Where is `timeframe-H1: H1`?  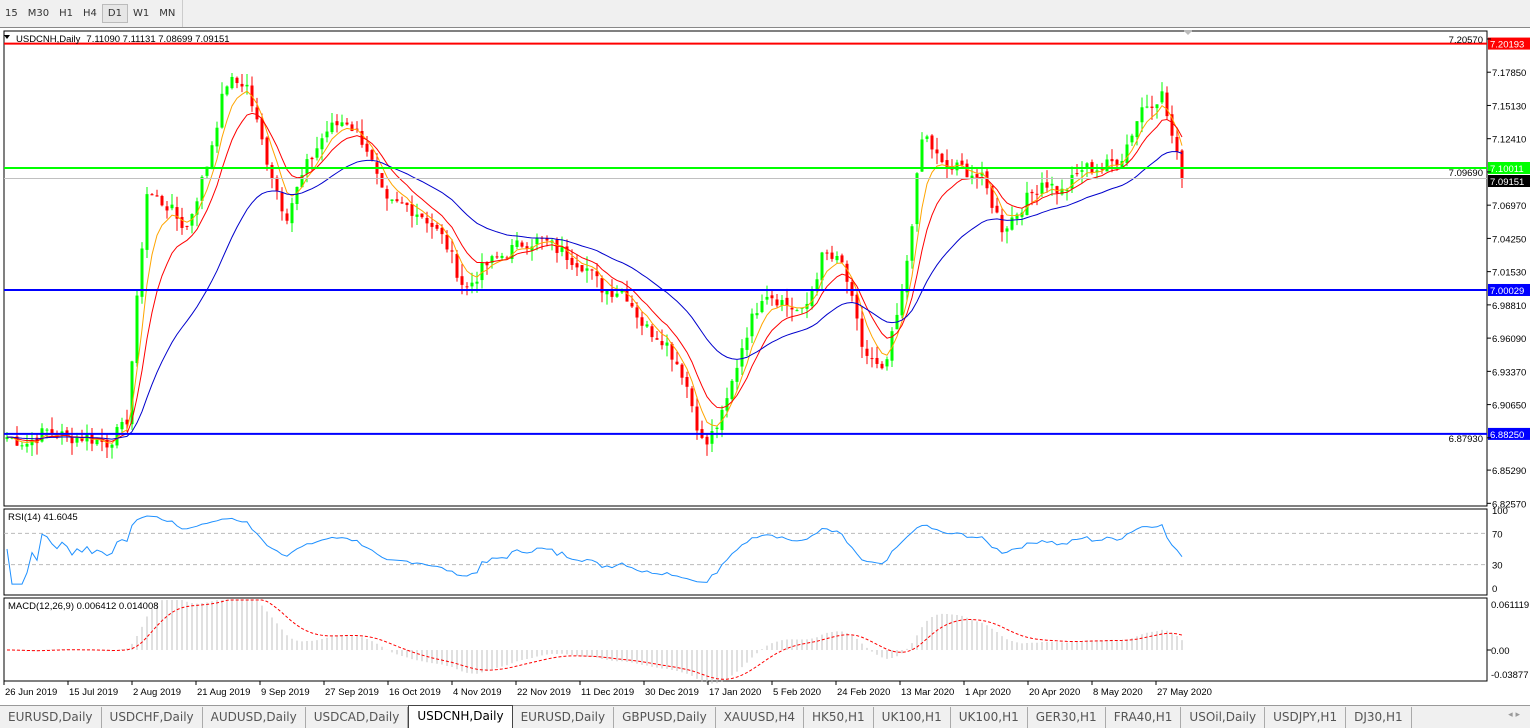
timeframe-H1: H1 is located at coordinates (66, 13).